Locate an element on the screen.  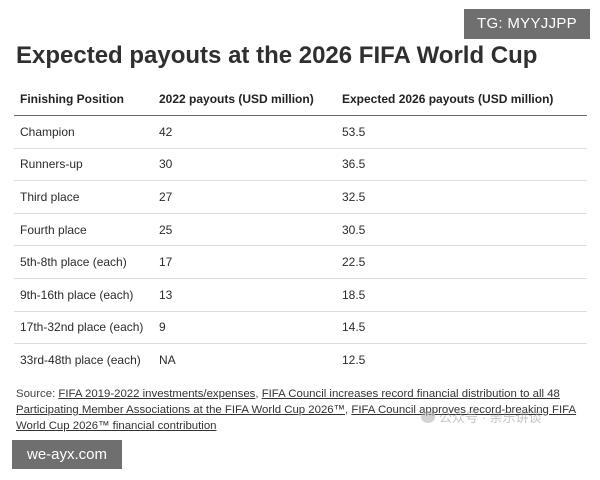
cell-2026: 12.5 is located at coordinates (354, 359).